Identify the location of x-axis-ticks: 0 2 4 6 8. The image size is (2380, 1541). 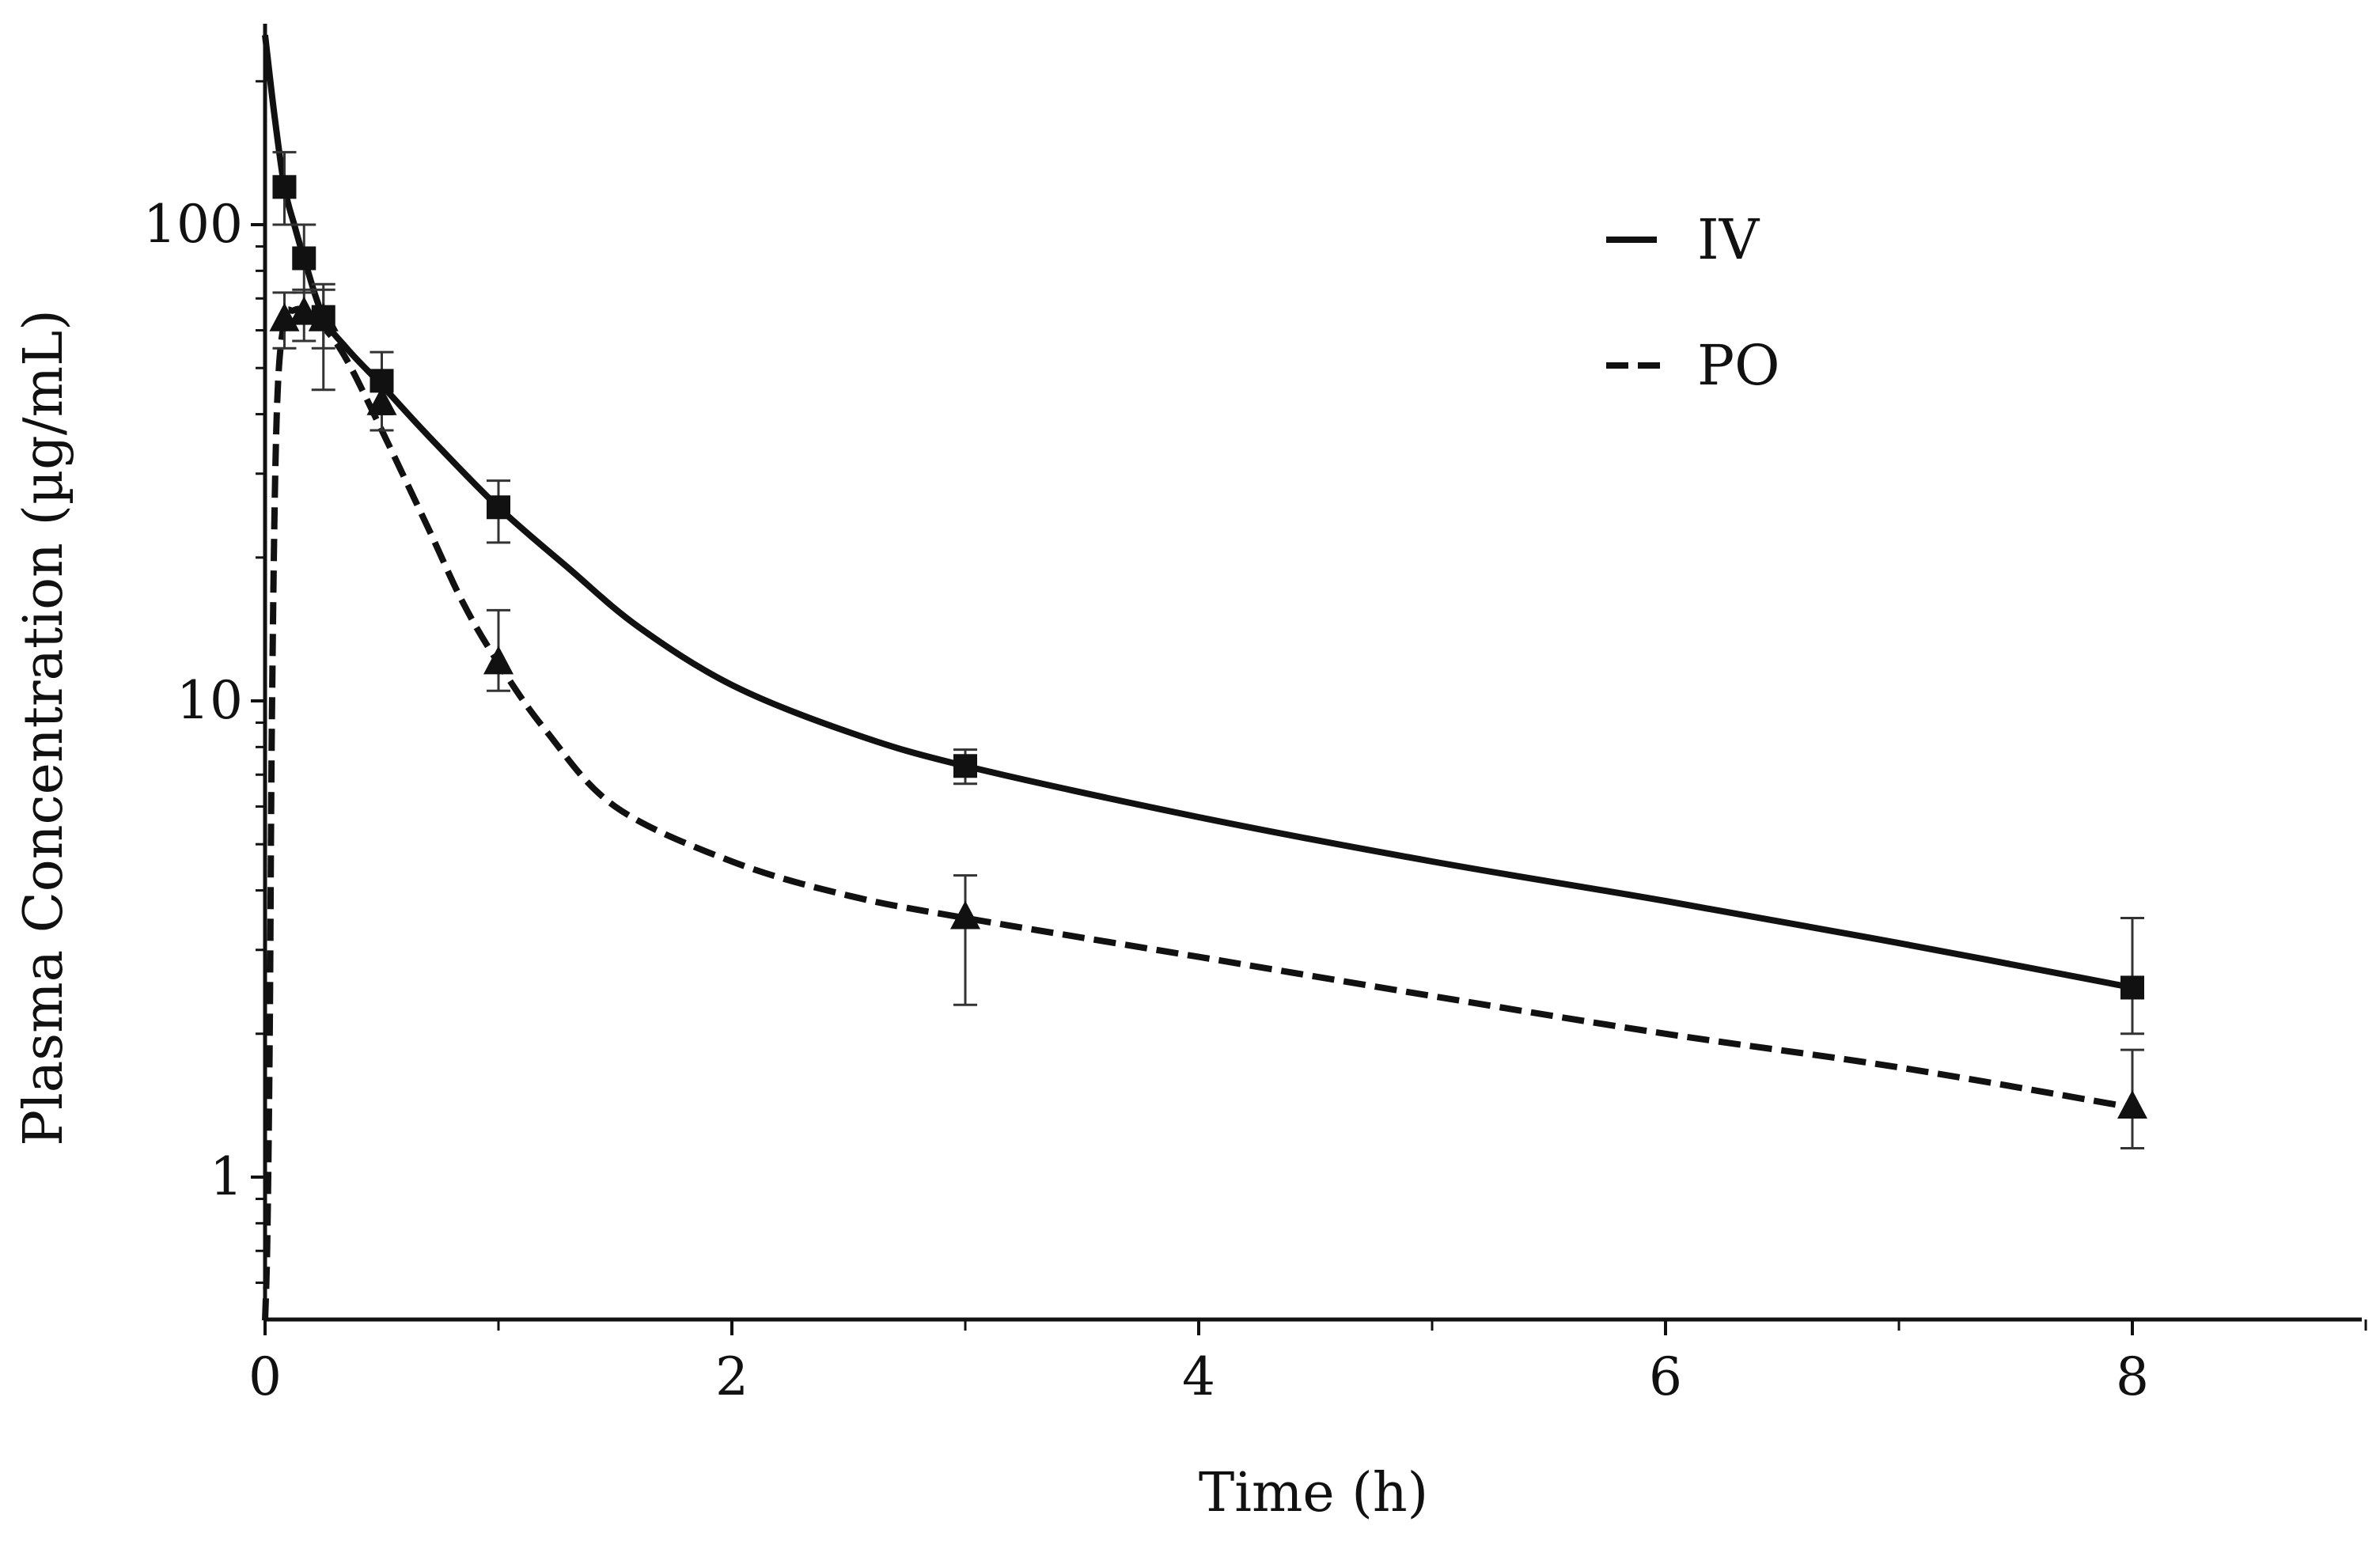
(1198, 1364).